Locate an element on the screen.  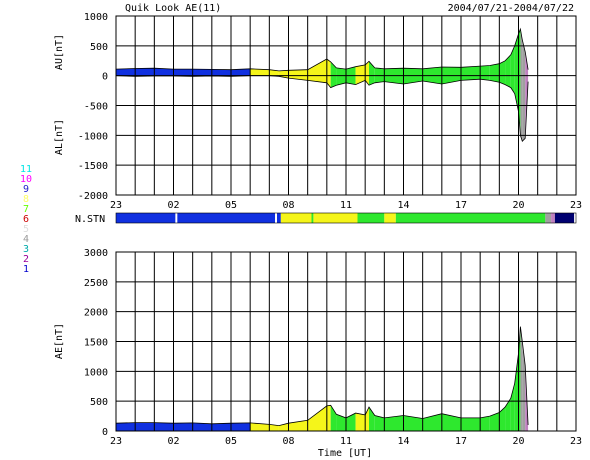
ae-axis-label: AE[nT] is located at coordinates (59, 341).